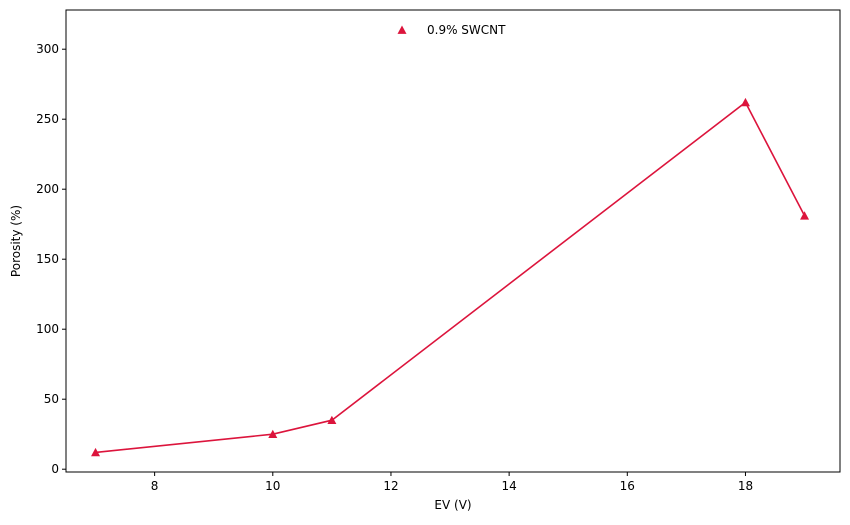 The image size is (850, 525). Describe the element at coordinates (47, 189) in the screenshot. I see `y-tick-label: 200` at that location.